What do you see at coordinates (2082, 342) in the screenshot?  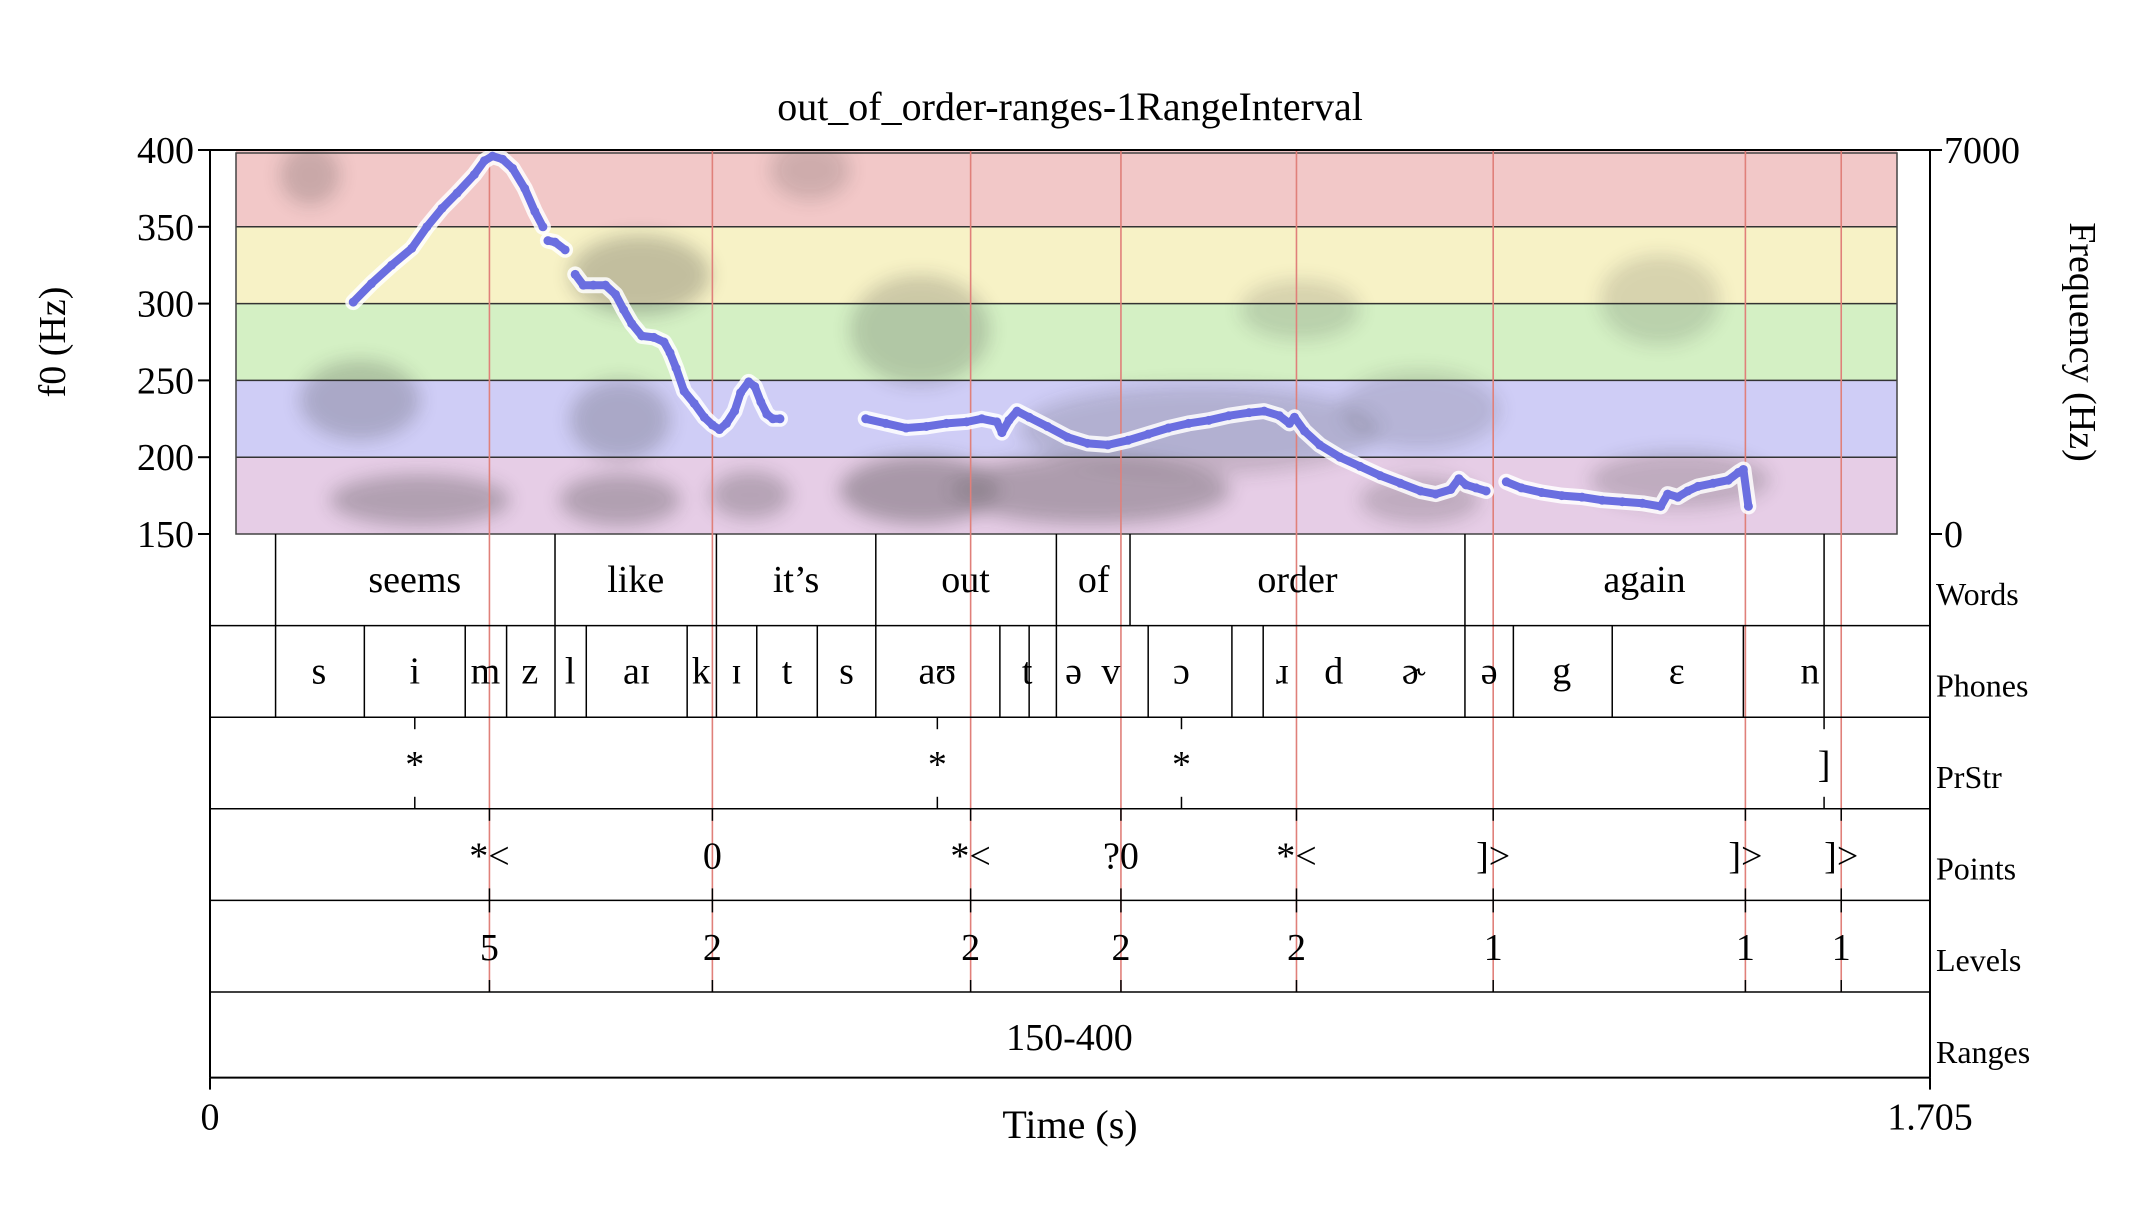 I see `y-axis-right-label: Frequency (Hz)` at bounding box center [2082, 342].